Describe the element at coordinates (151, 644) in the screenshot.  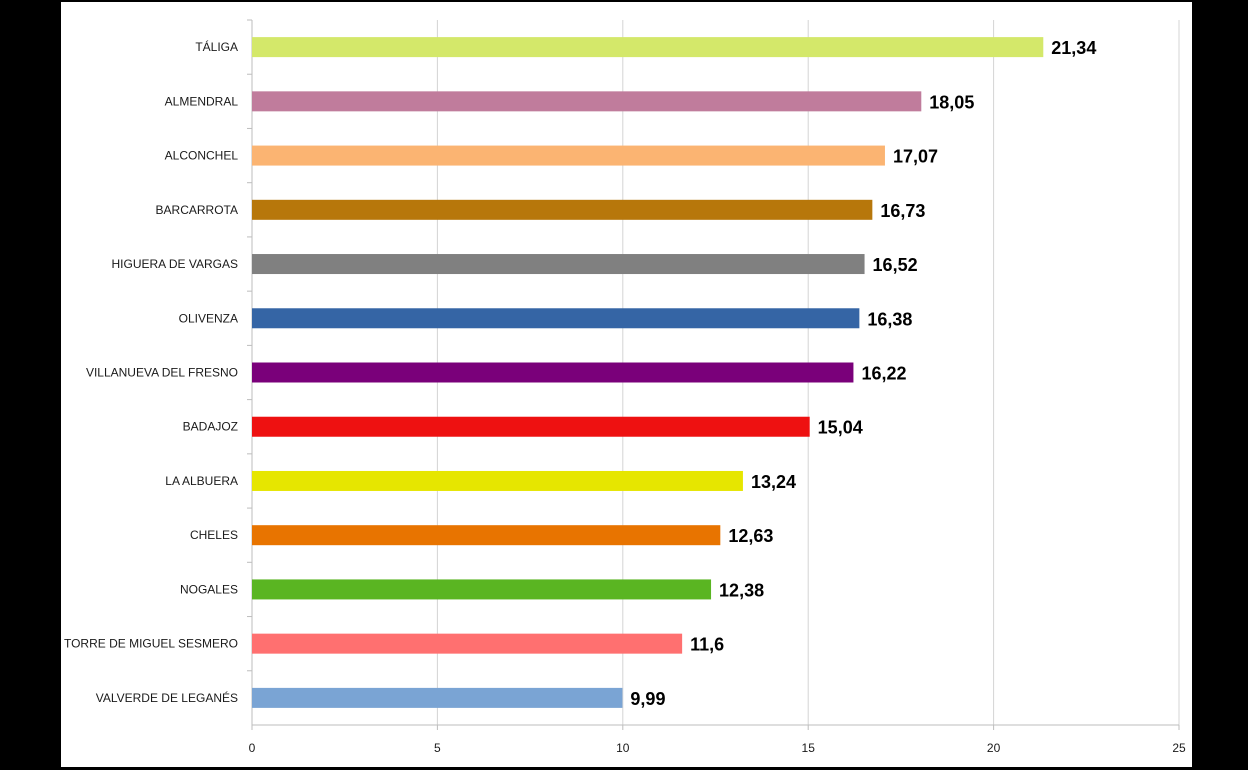
I see `category-label: TORRE DE MIGUEL SESMERO` at that location.